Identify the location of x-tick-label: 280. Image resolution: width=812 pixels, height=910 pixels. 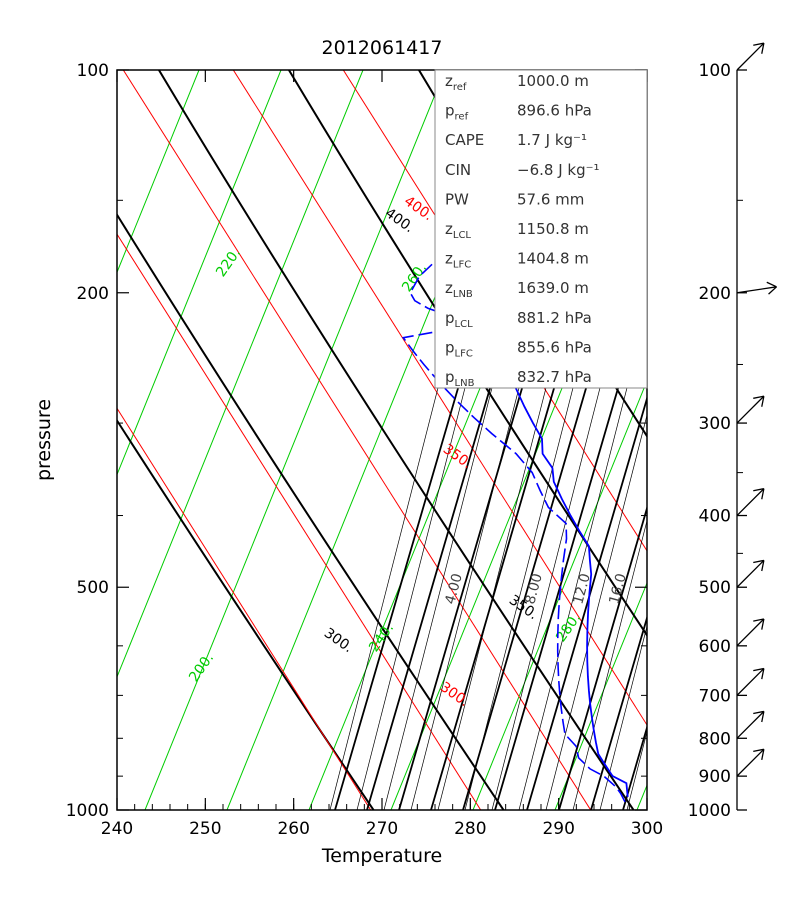
(470, 829).